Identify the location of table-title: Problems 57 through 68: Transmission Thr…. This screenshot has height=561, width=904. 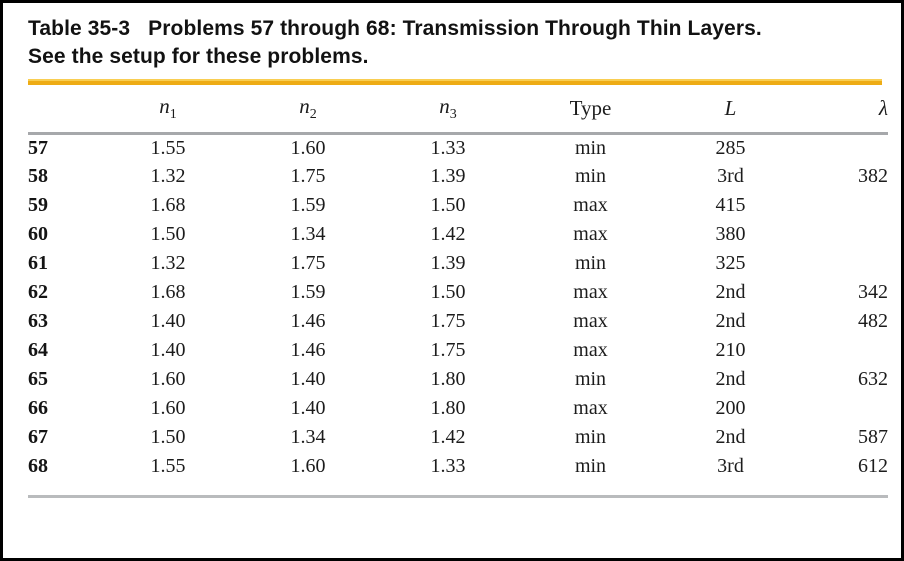
(455, 28).